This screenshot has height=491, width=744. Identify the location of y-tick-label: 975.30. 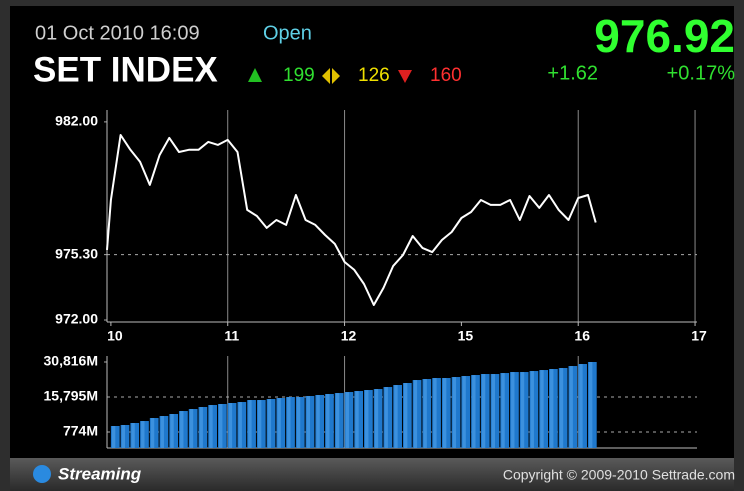
(76, 253).